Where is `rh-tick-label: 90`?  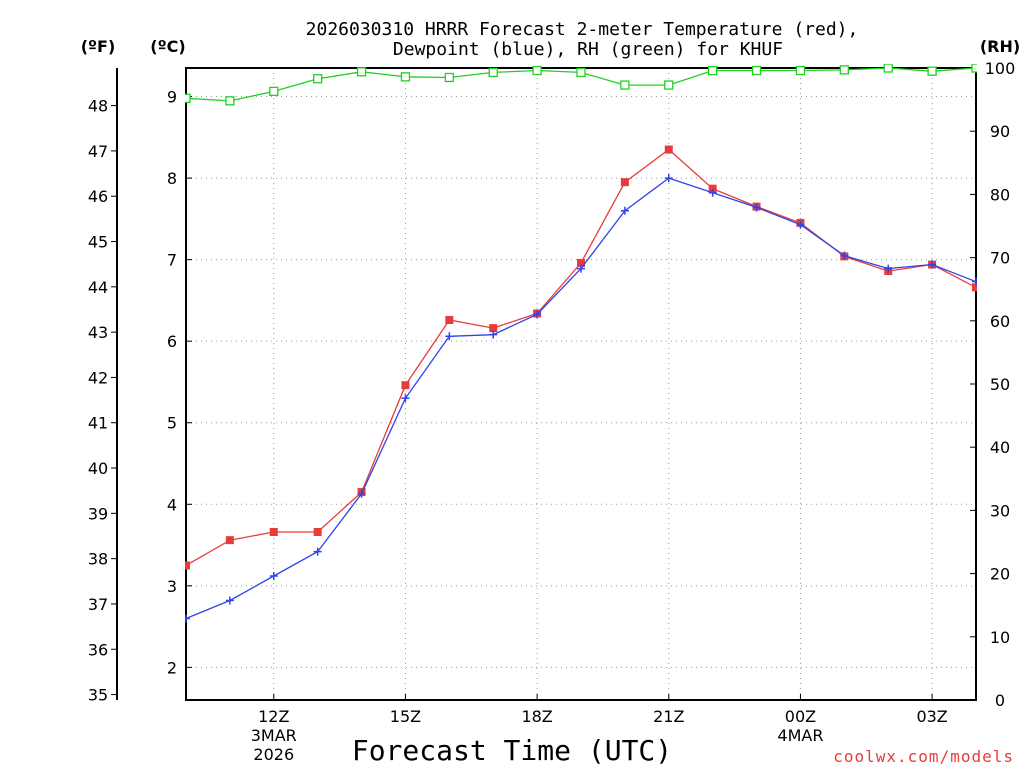
rh-tick-label: 90 is located at coordinates (1000, 131).